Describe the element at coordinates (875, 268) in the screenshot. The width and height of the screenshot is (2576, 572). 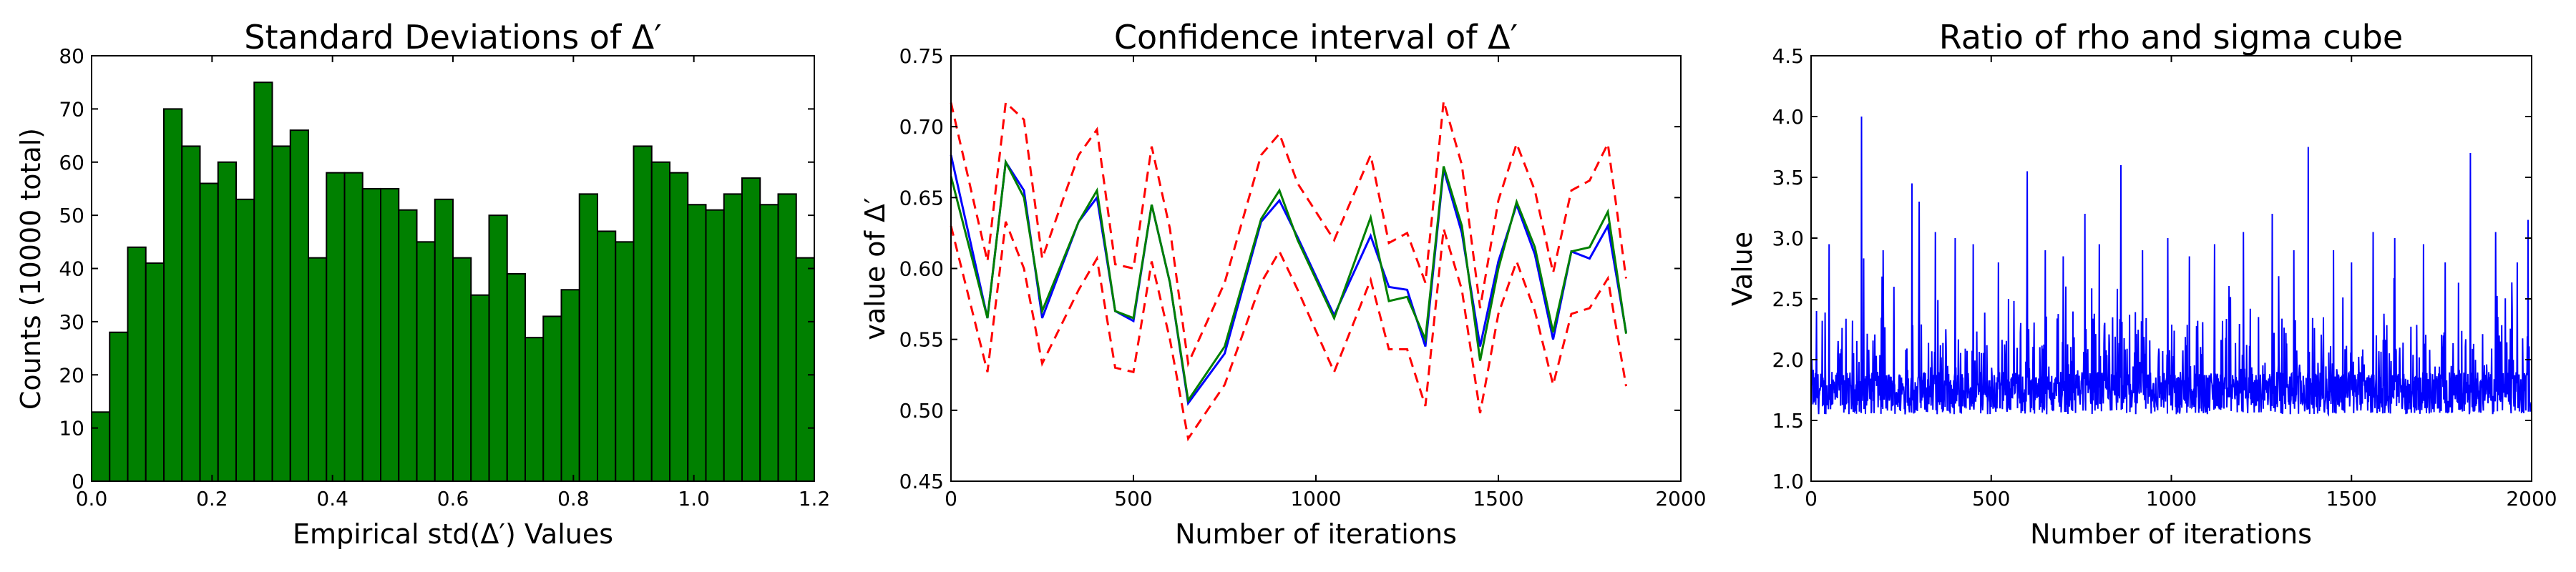
I see `confidence-interval-y-axis-label: value of Δ′` at that location.